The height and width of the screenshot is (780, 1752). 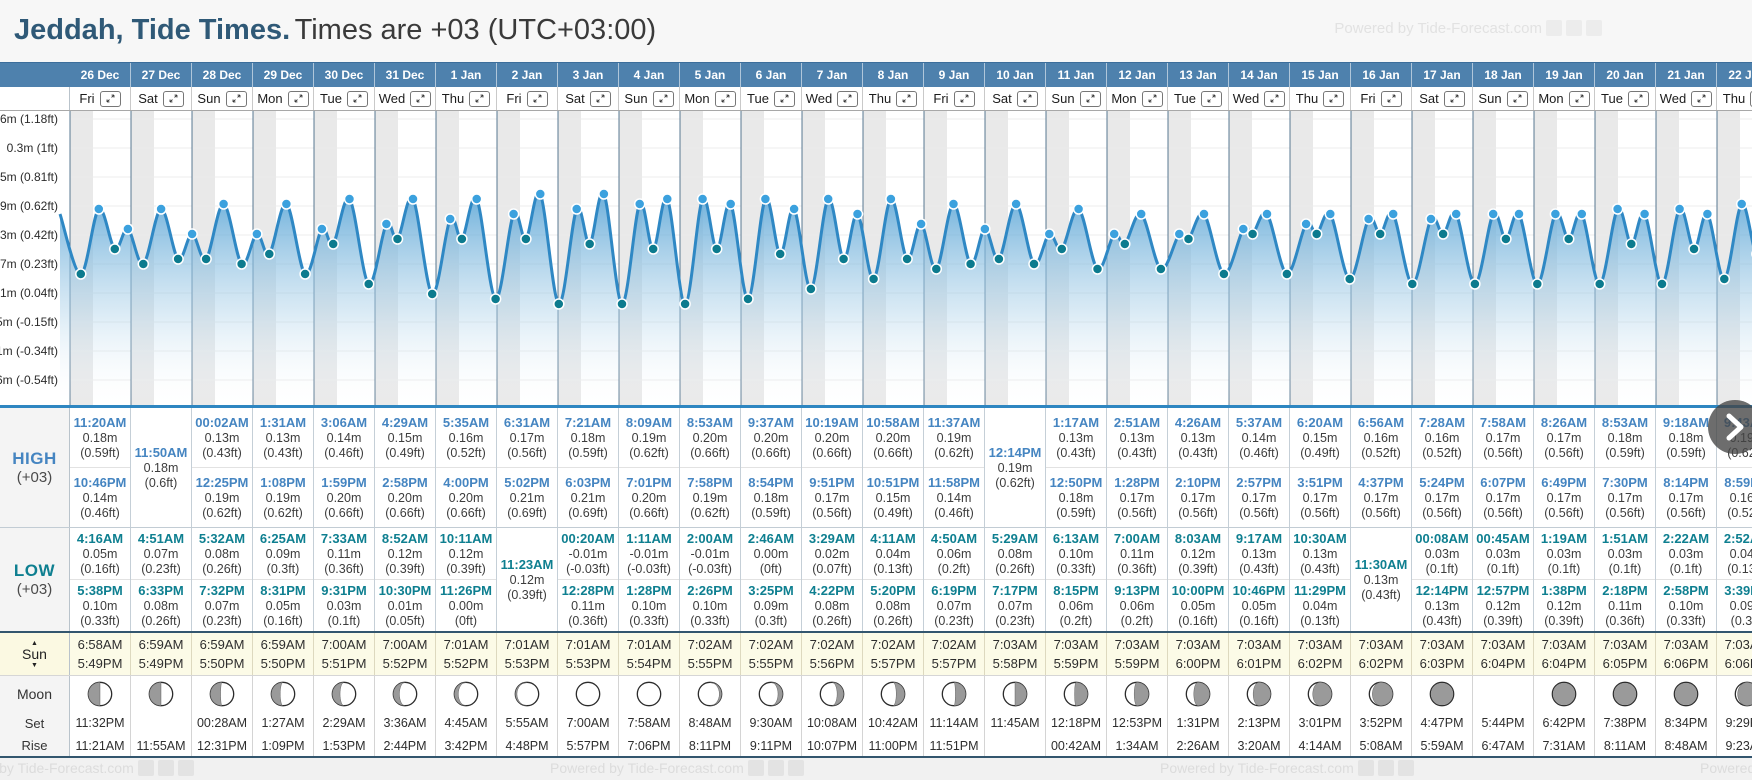 What do you see at coordinates (1015, 75) in the screenshot?
I see `date-cell: 10 Jan` at bounding box center [1015, 75].